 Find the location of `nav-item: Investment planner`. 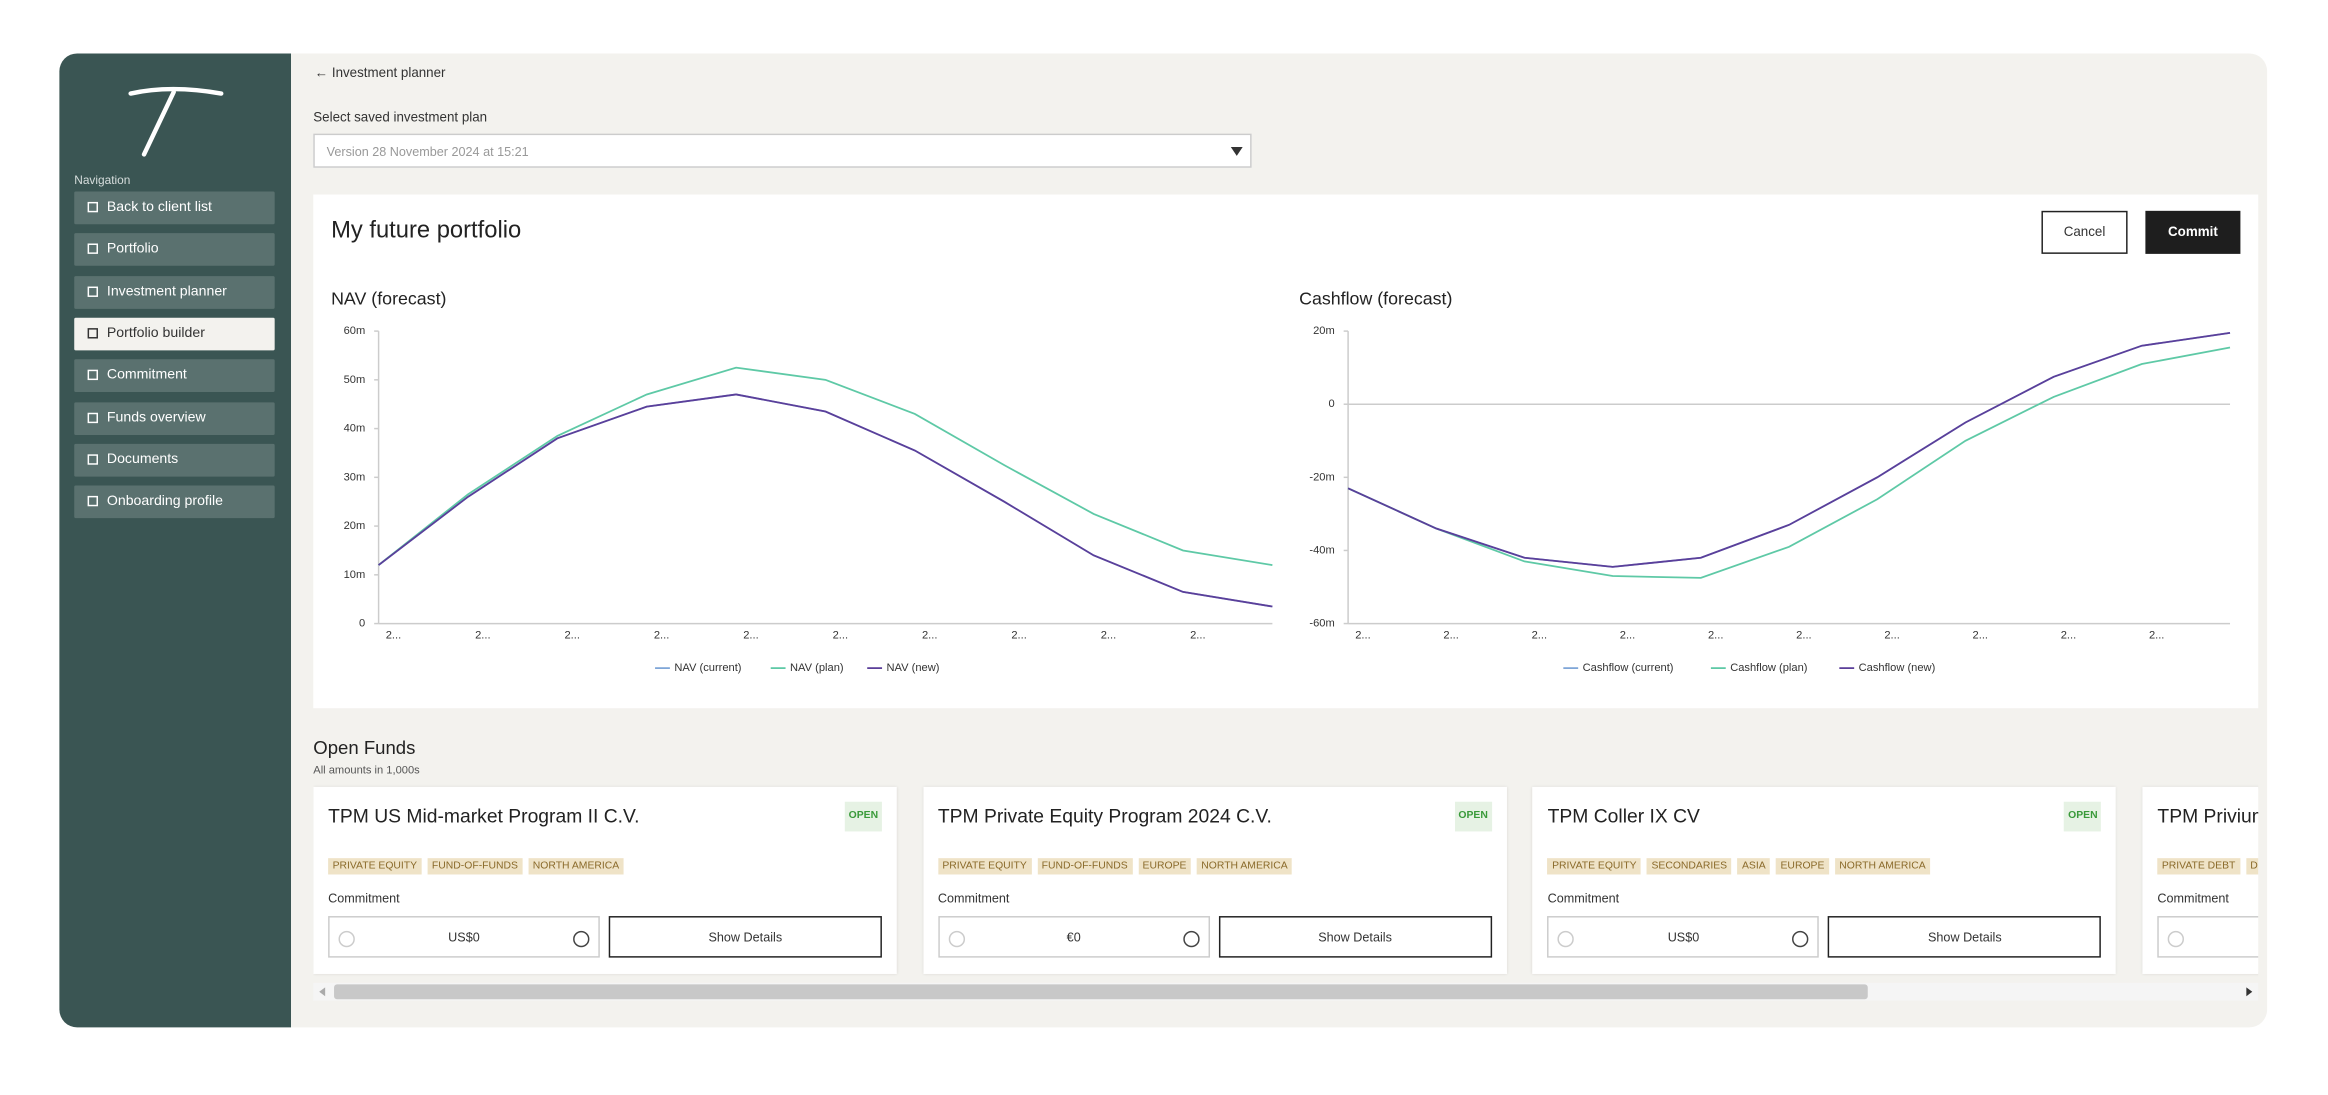

nav-item: Investment planner is located at coordinates (174, 292).